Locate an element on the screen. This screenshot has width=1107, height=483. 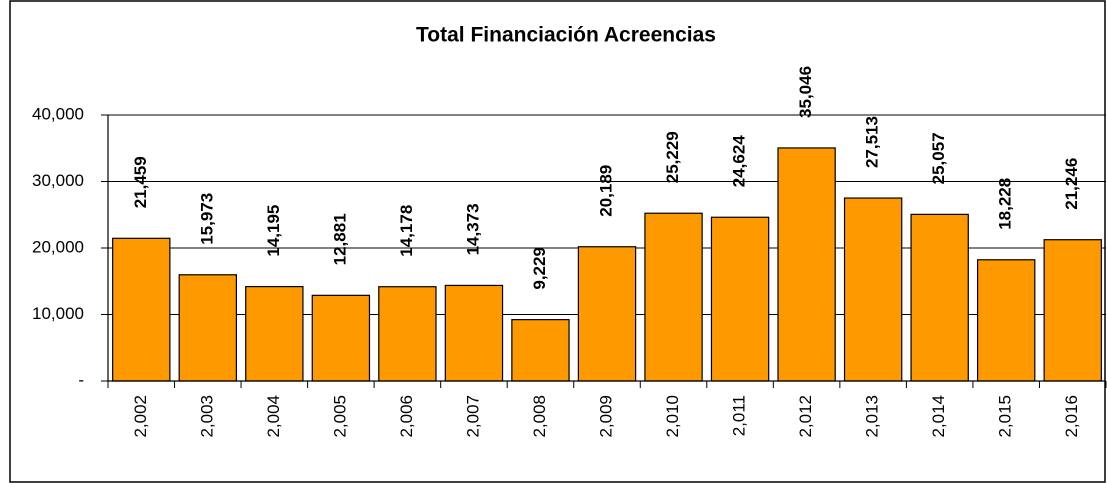
value-label: 14,178 is located at coordinates (406, 231).